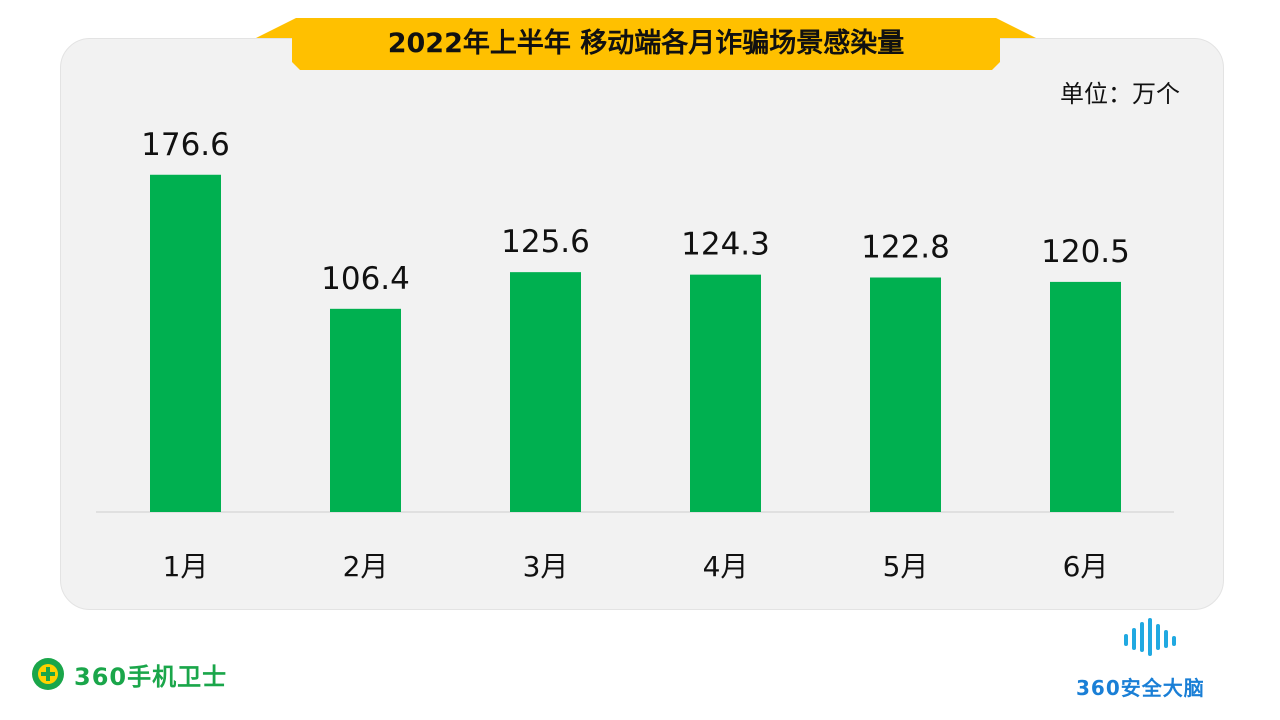  Describe the element at coordinates (365, 279) in the screenshot. I see `data-label-2: 106.4` at that location.